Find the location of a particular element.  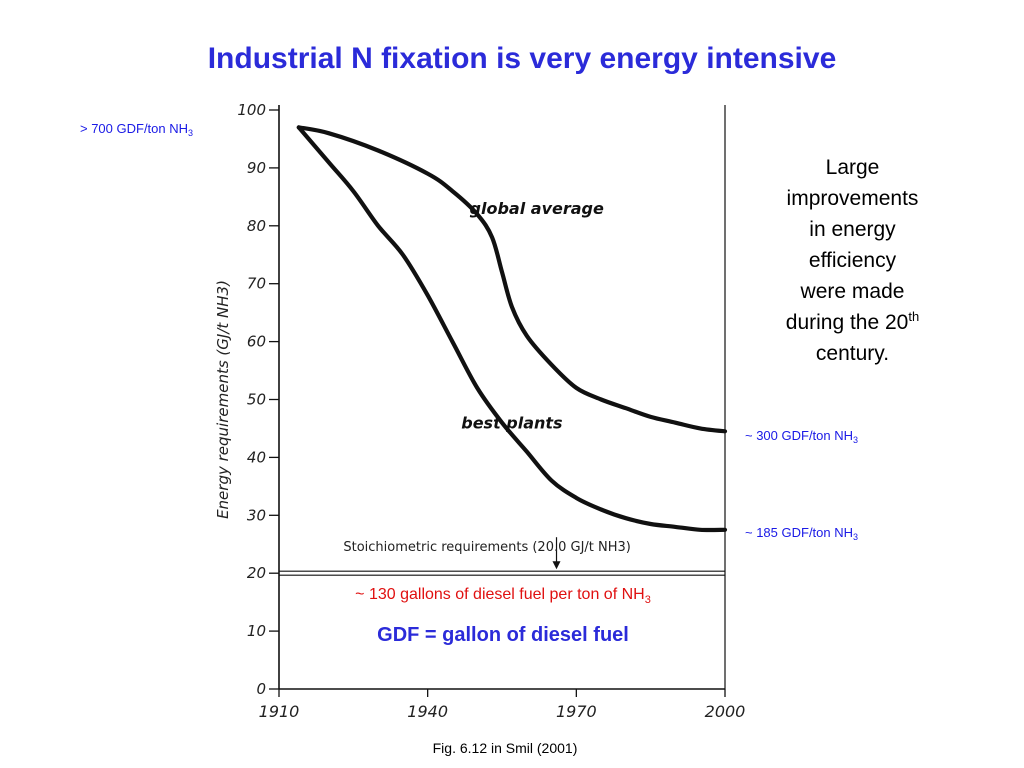

annotation-700-gdf: > 700 GDF/ton NH3 is located at coordinates (136, 129).